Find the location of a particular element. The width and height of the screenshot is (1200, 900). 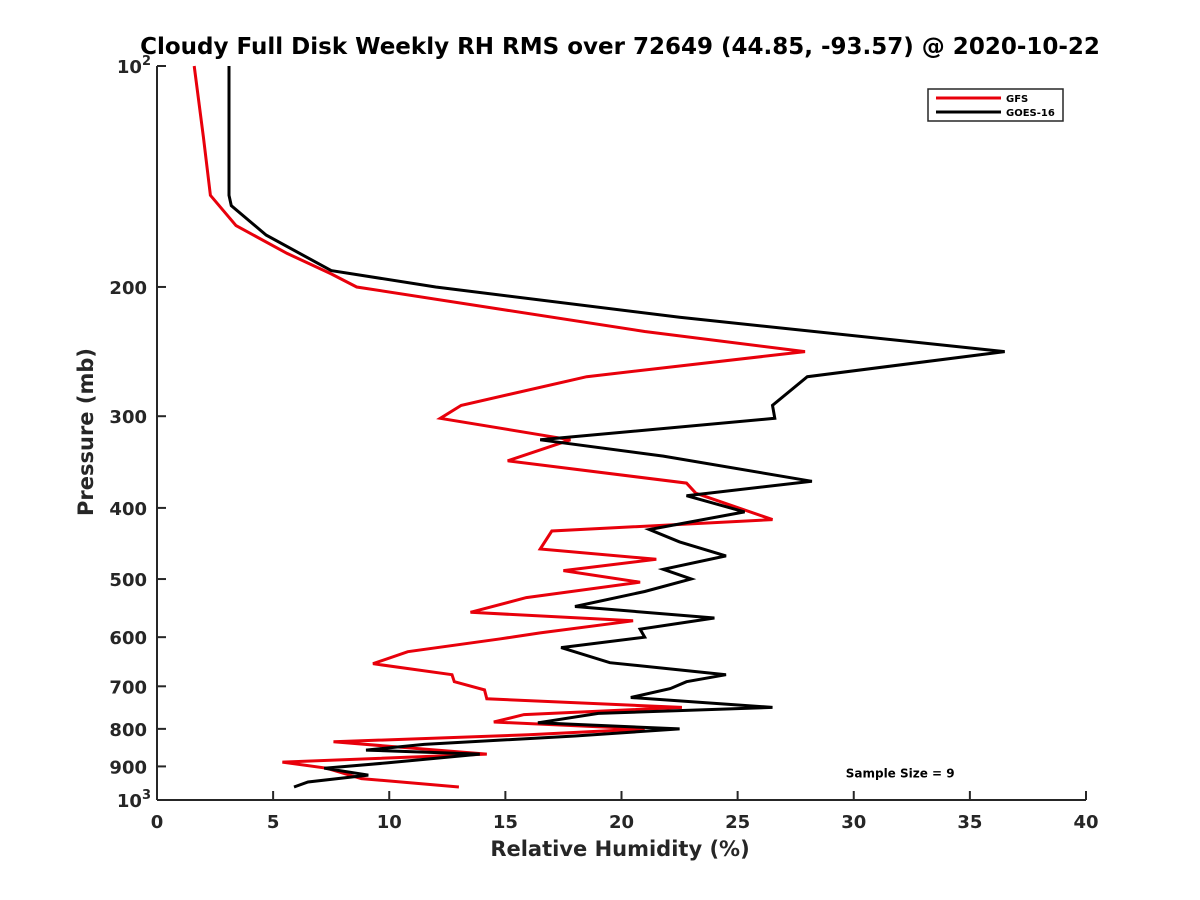

x-tick-label: 0 is located at coordinates (157, 822).